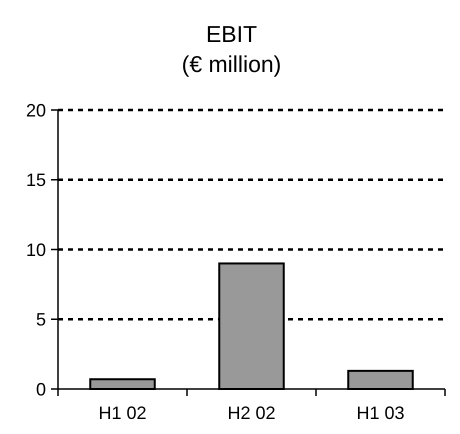 Image resolution: width=460 pixels, height=434 pixels. Describe the element at coordinates (232, 64) in the screenshot. I see `chart-subtitle: (€ million)` at that location.